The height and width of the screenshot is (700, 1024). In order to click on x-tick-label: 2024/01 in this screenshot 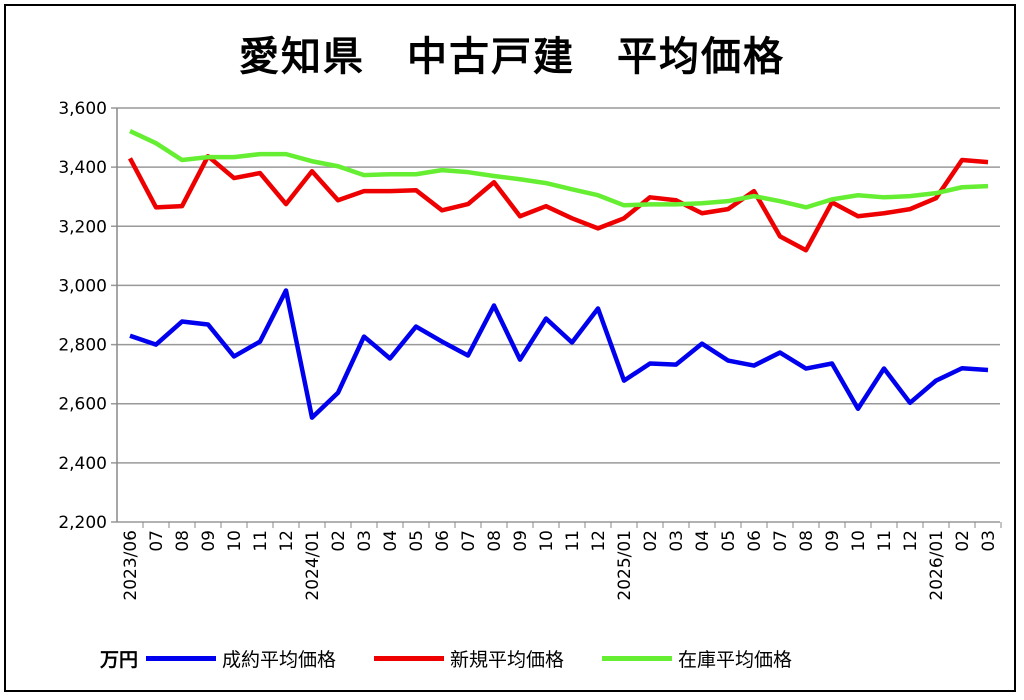, I will do `click(313, 565)`.